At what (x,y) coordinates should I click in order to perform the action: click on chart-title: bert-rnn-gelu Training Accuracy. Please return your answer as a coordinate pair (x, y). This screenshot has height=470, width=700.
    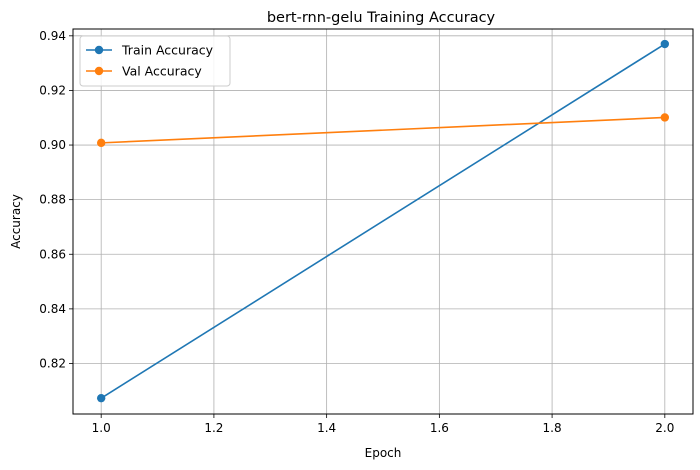
    Looking at the image, I should click on (381, 18).